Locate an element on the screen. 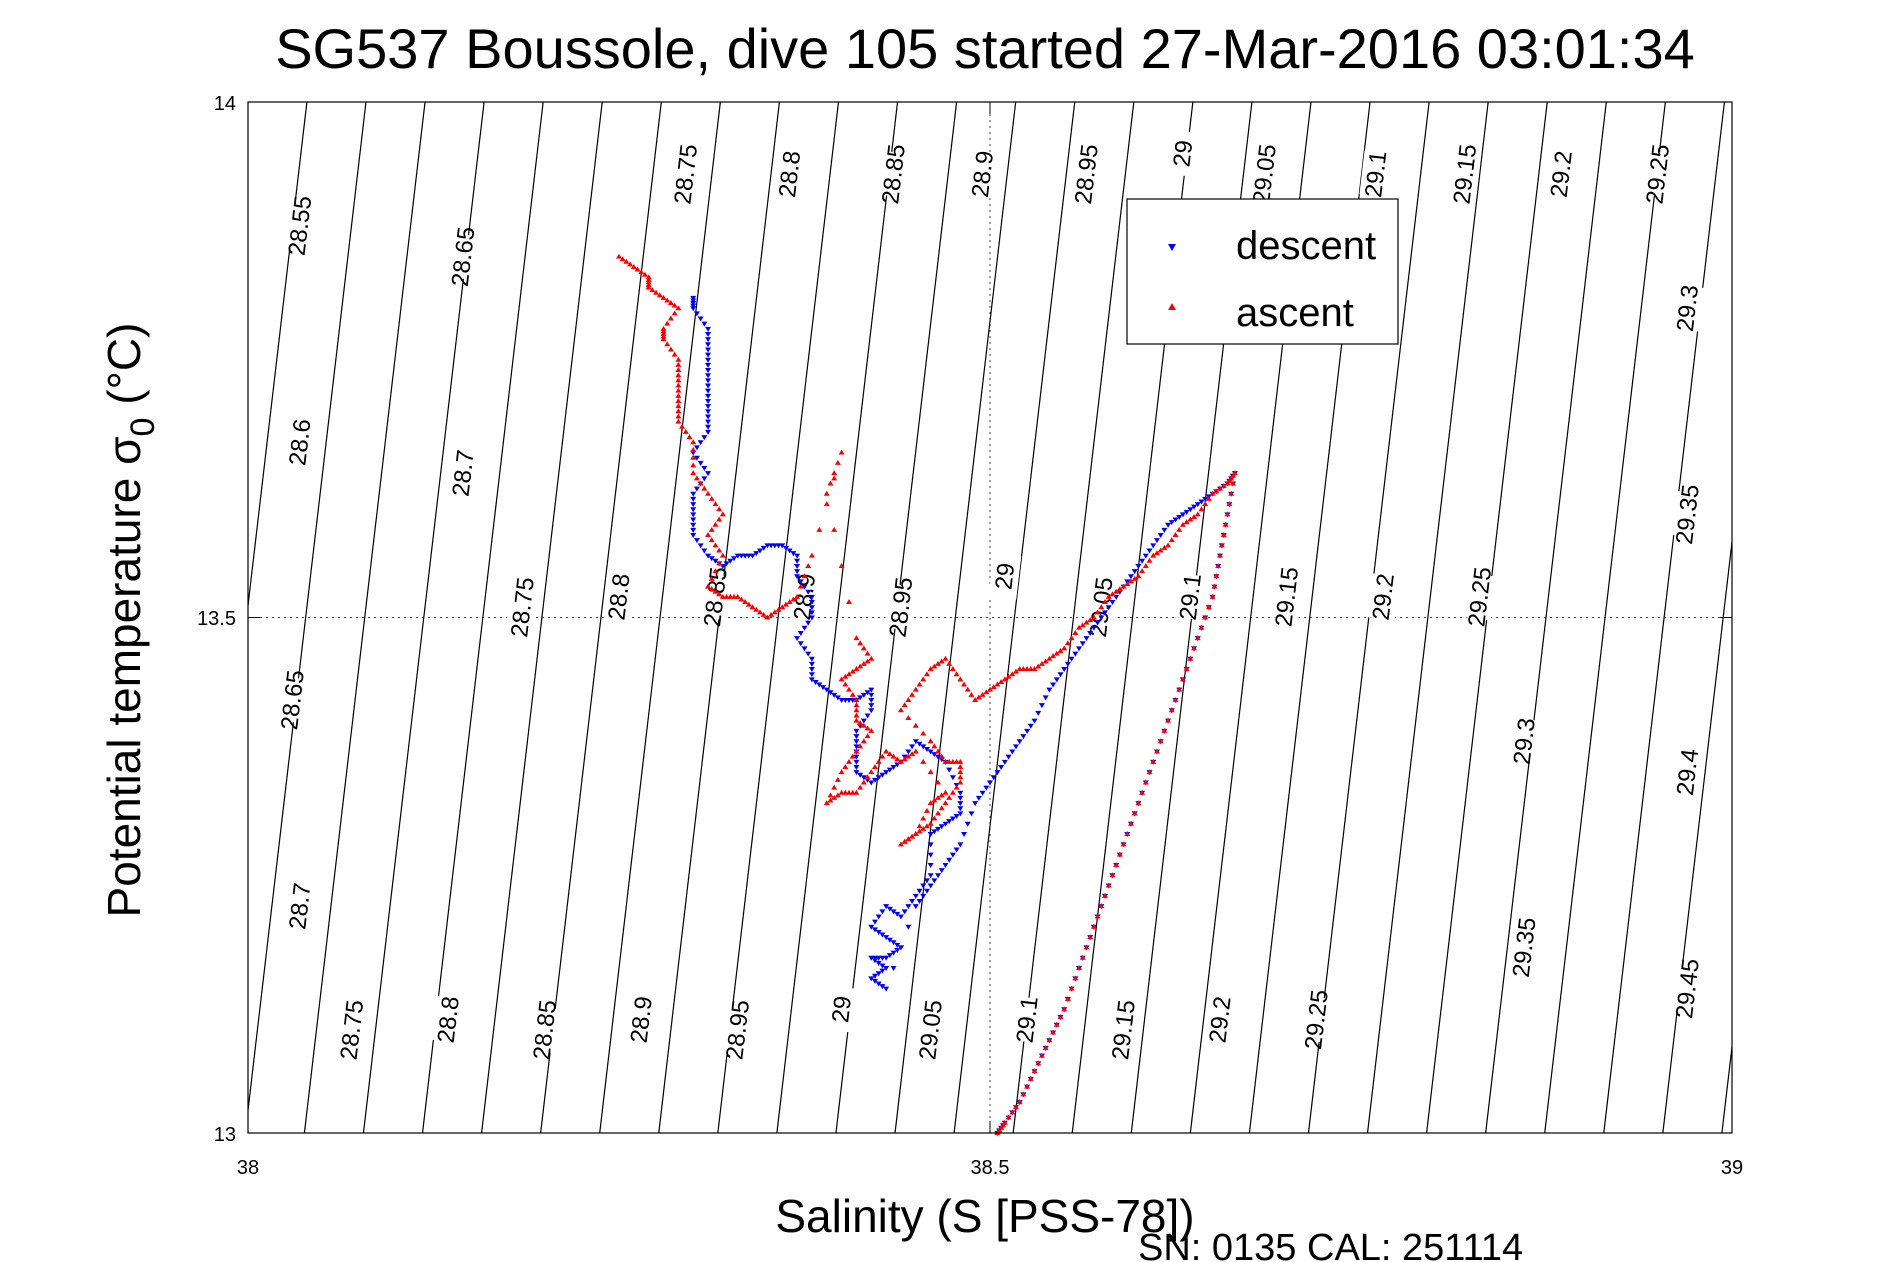 This screenshot has width=1891, height=1262. x-tick-label: 38 is located at coordinates (248, 1168).